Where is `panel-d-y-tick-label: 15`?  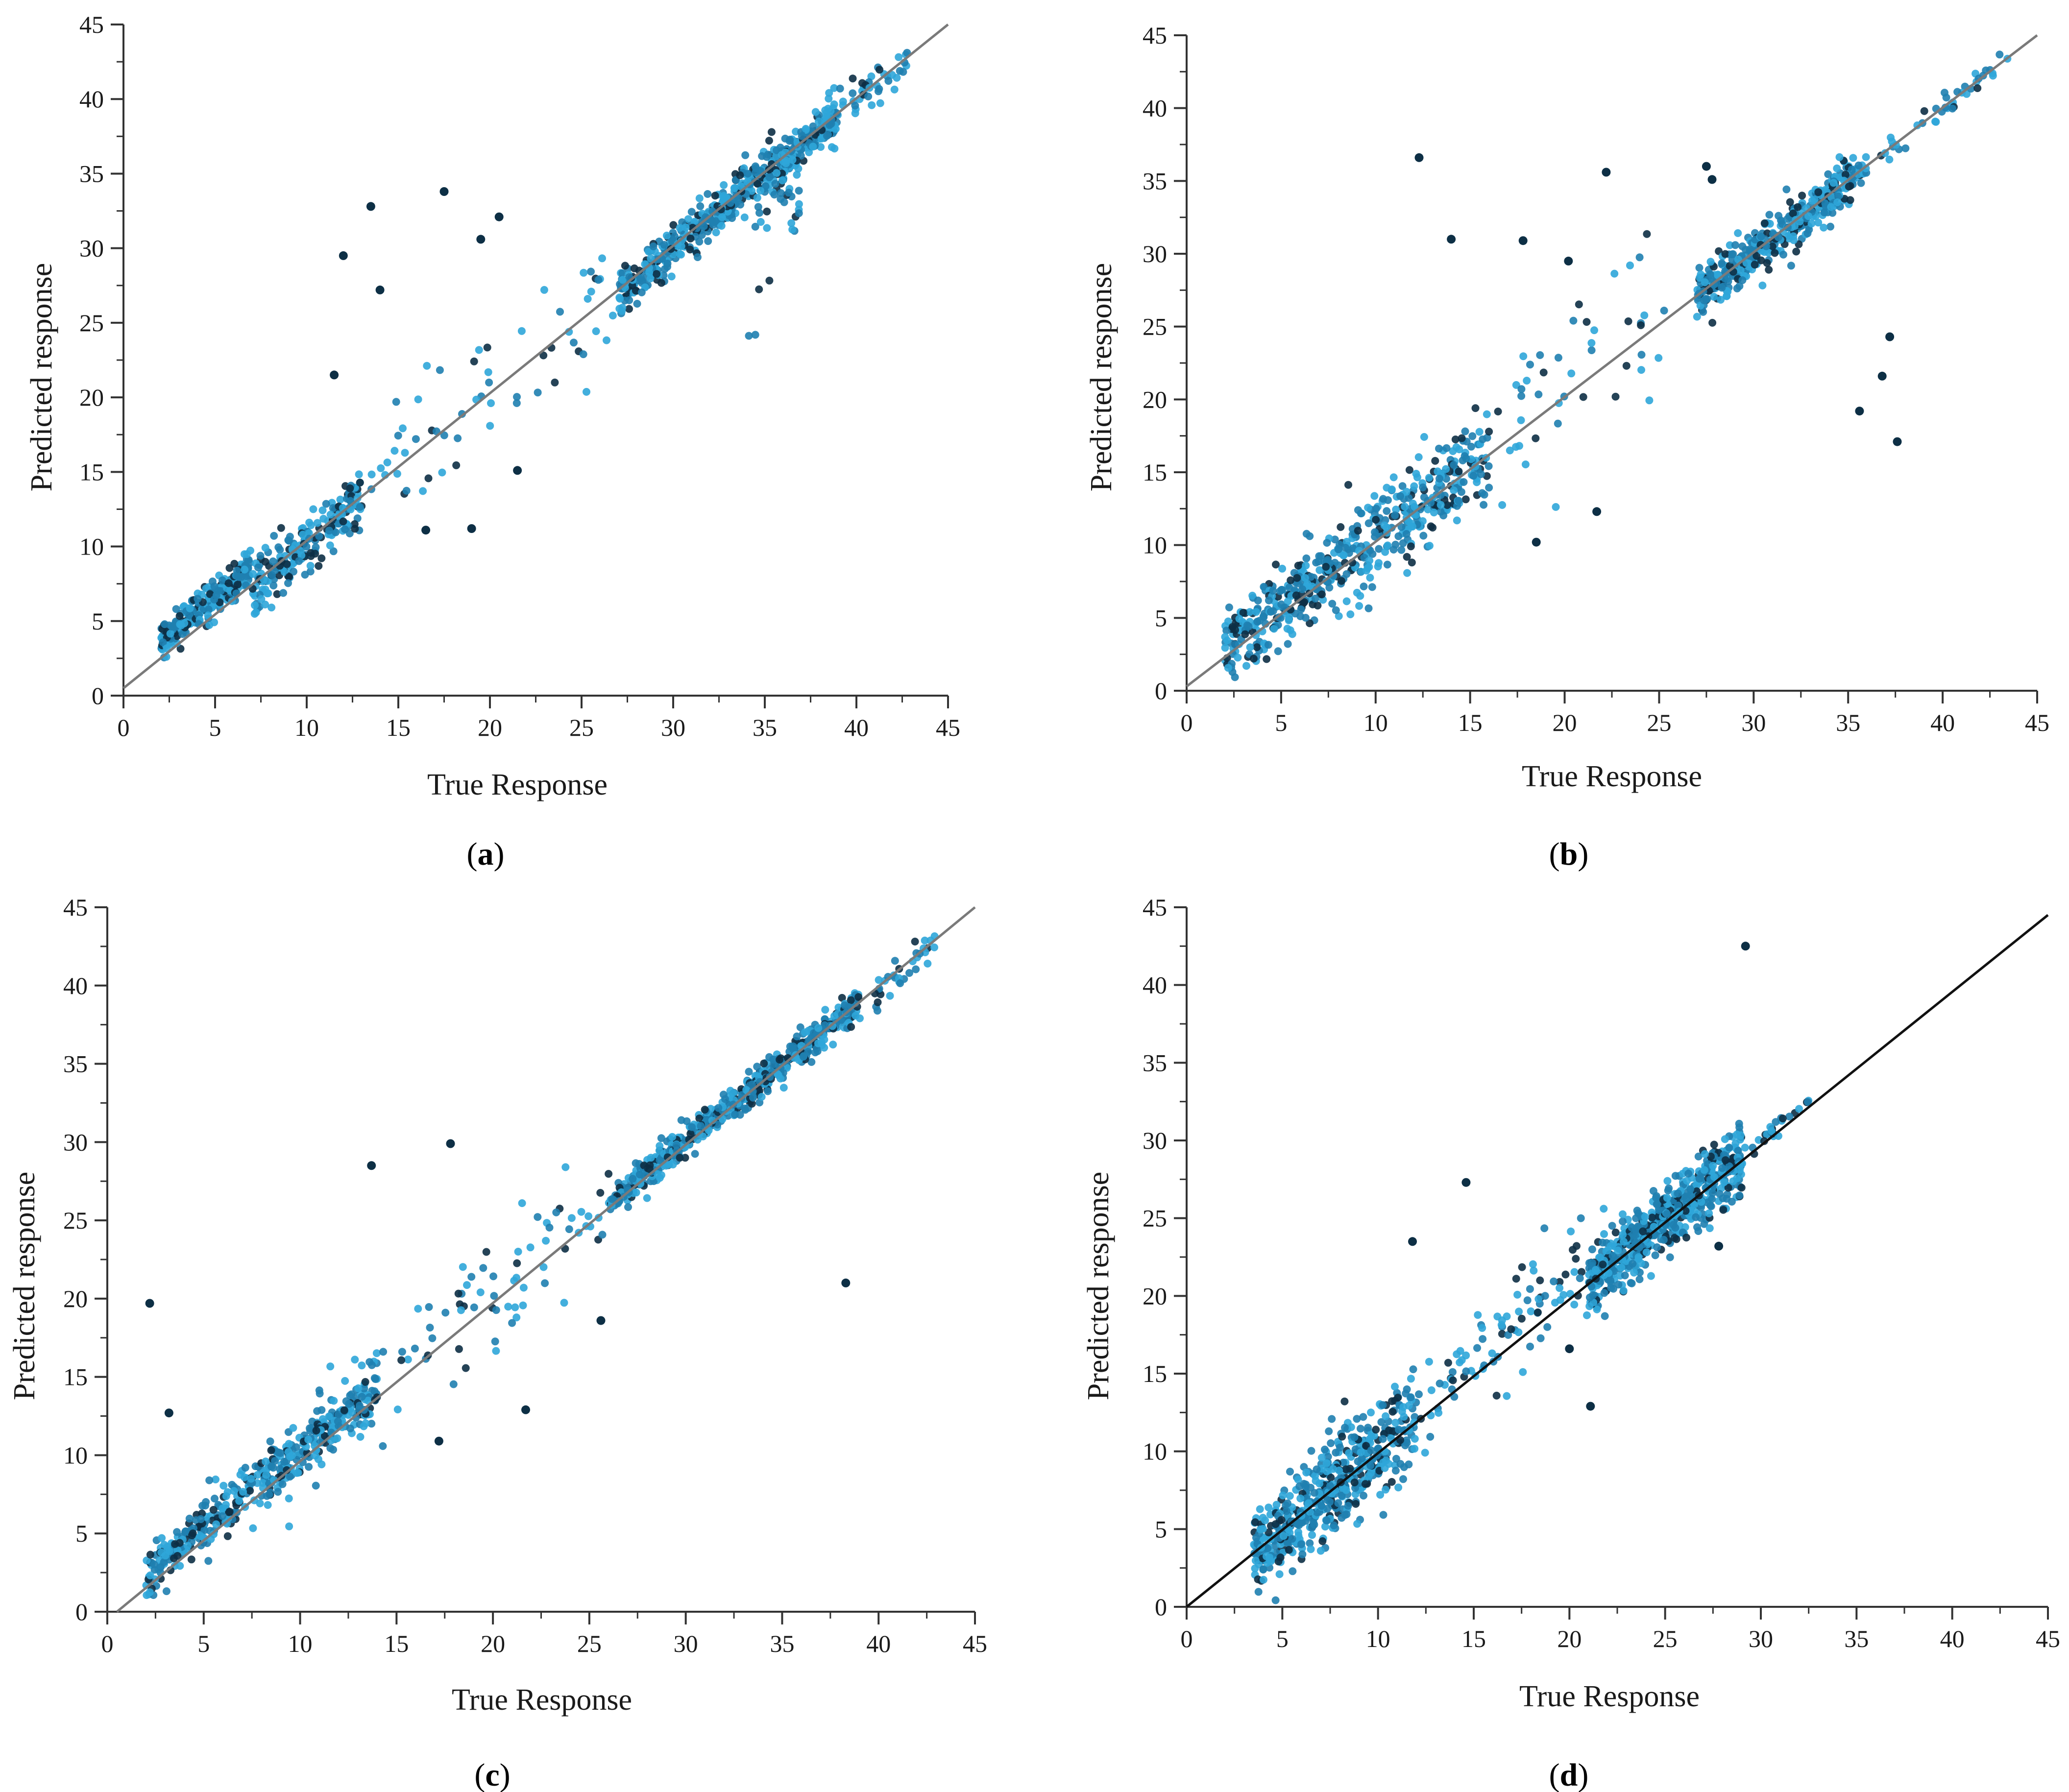
panel-d-y-tick-label: 15 is located at coordinates (1155, 1373).